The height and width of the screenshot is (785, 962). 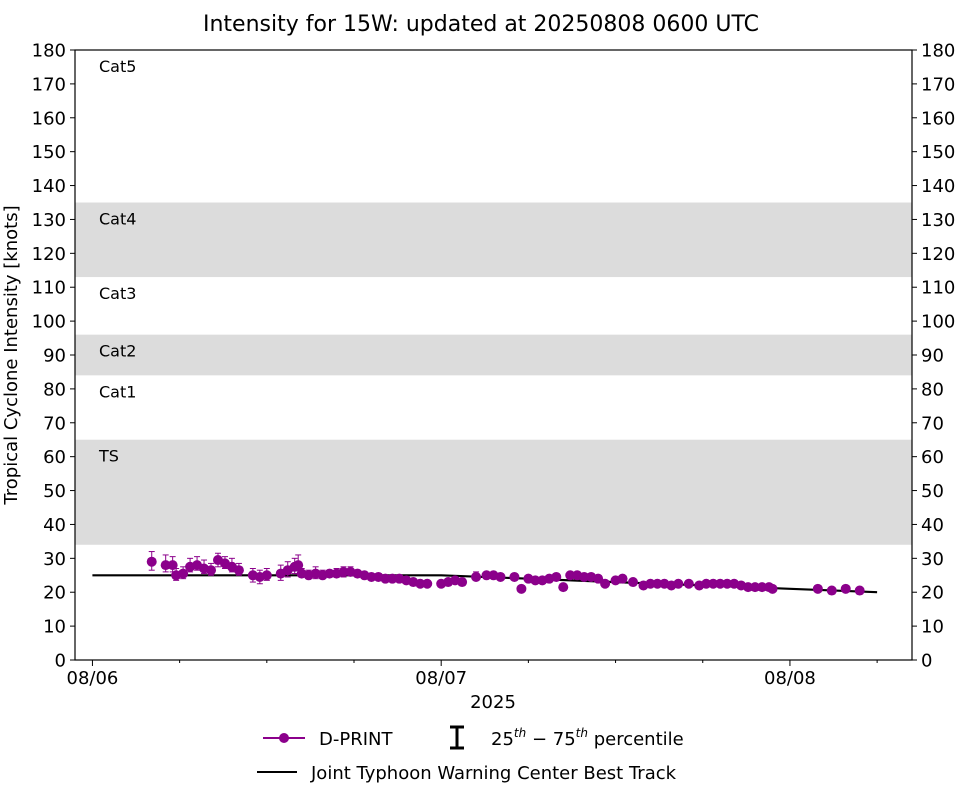 What do you see at coordinates (938, 51) in the screenshot?
I see `y-tick-label-right: 180` at bounding box center [938, 51].